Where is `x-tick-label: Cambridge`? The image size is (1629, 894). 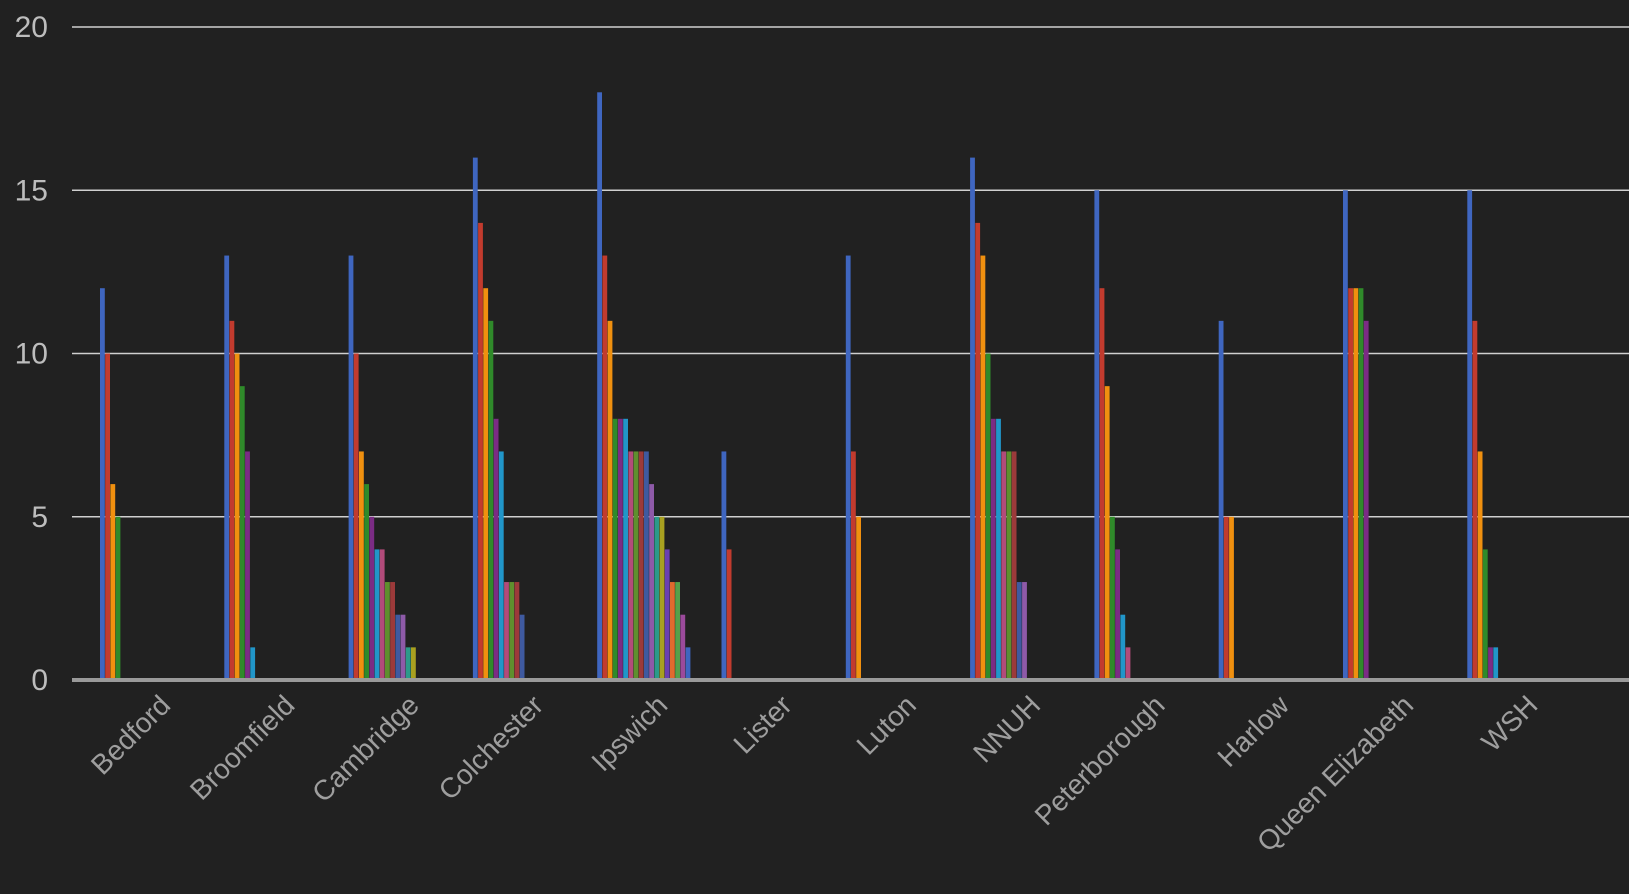 x-tick-label: Cambridge is located at coordinates (365, 748).